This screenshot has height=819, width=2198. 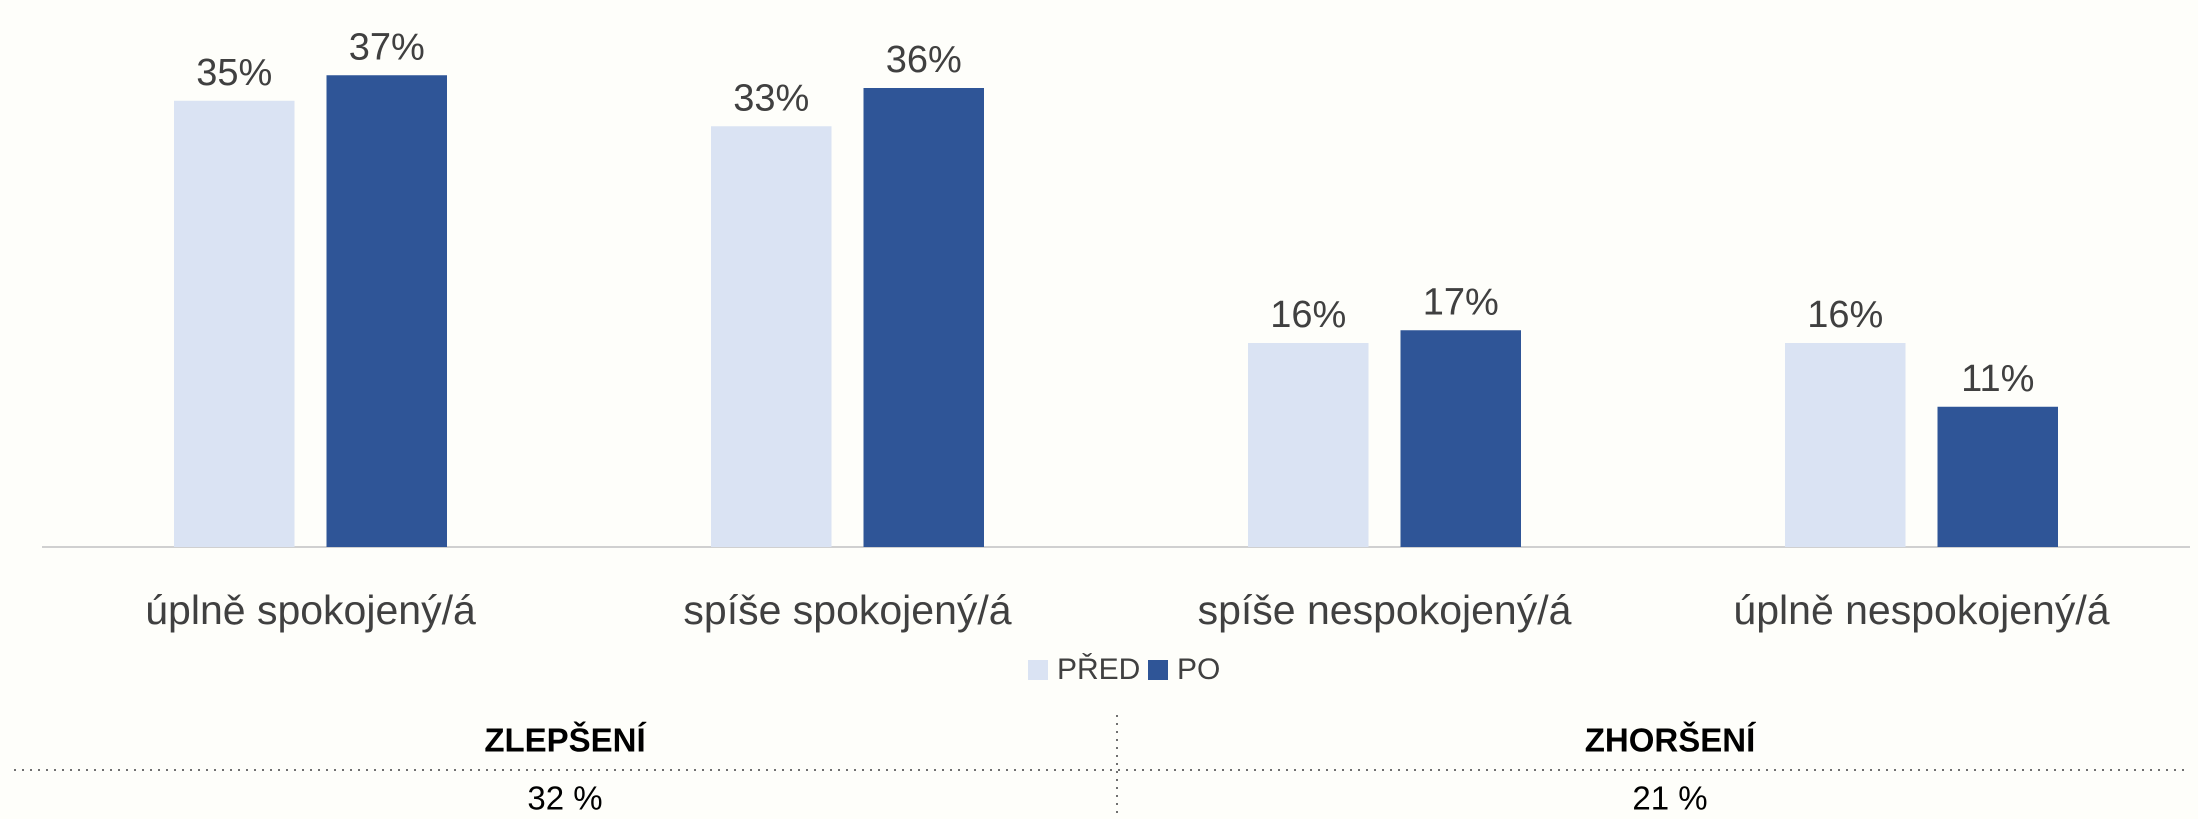 I want to click on summary-label: ZLEPŠENÍ, so click(x=565, y=740).